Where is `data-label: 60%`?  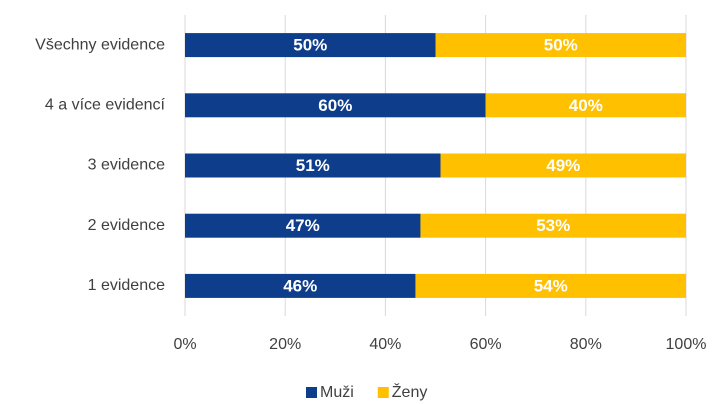
data-label: 60% is located at coordinates (335, 105).